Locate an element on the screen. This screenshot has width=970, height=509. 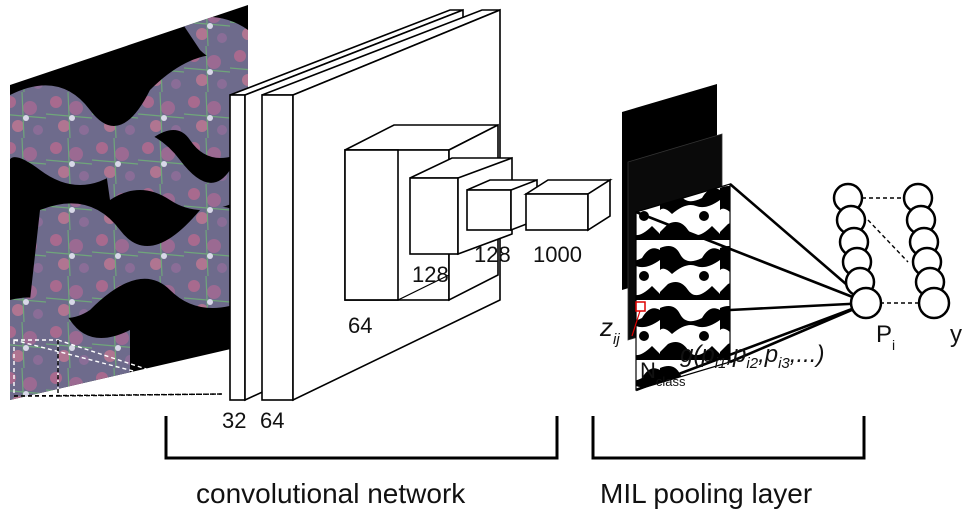
zij-marker is located at coordinates (640, 306).